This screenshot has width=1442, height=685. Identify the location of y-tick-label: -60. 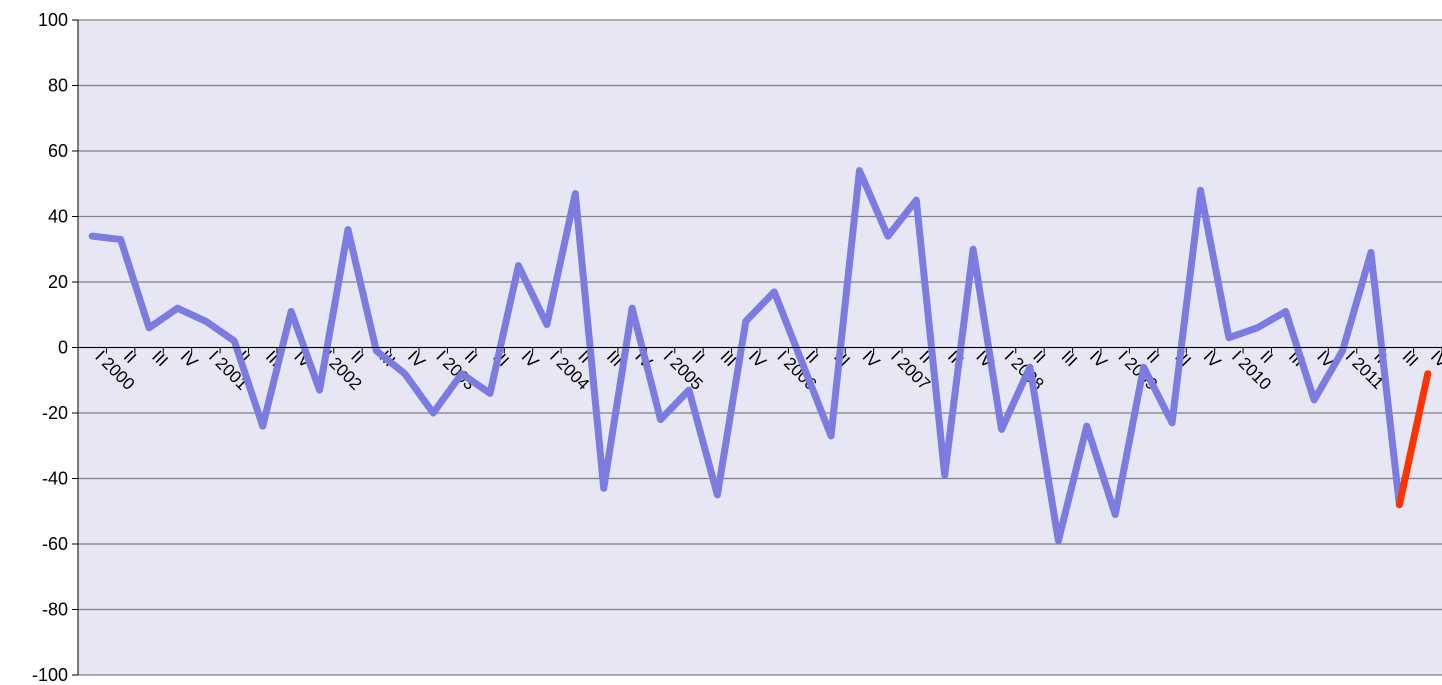
(55, 544).